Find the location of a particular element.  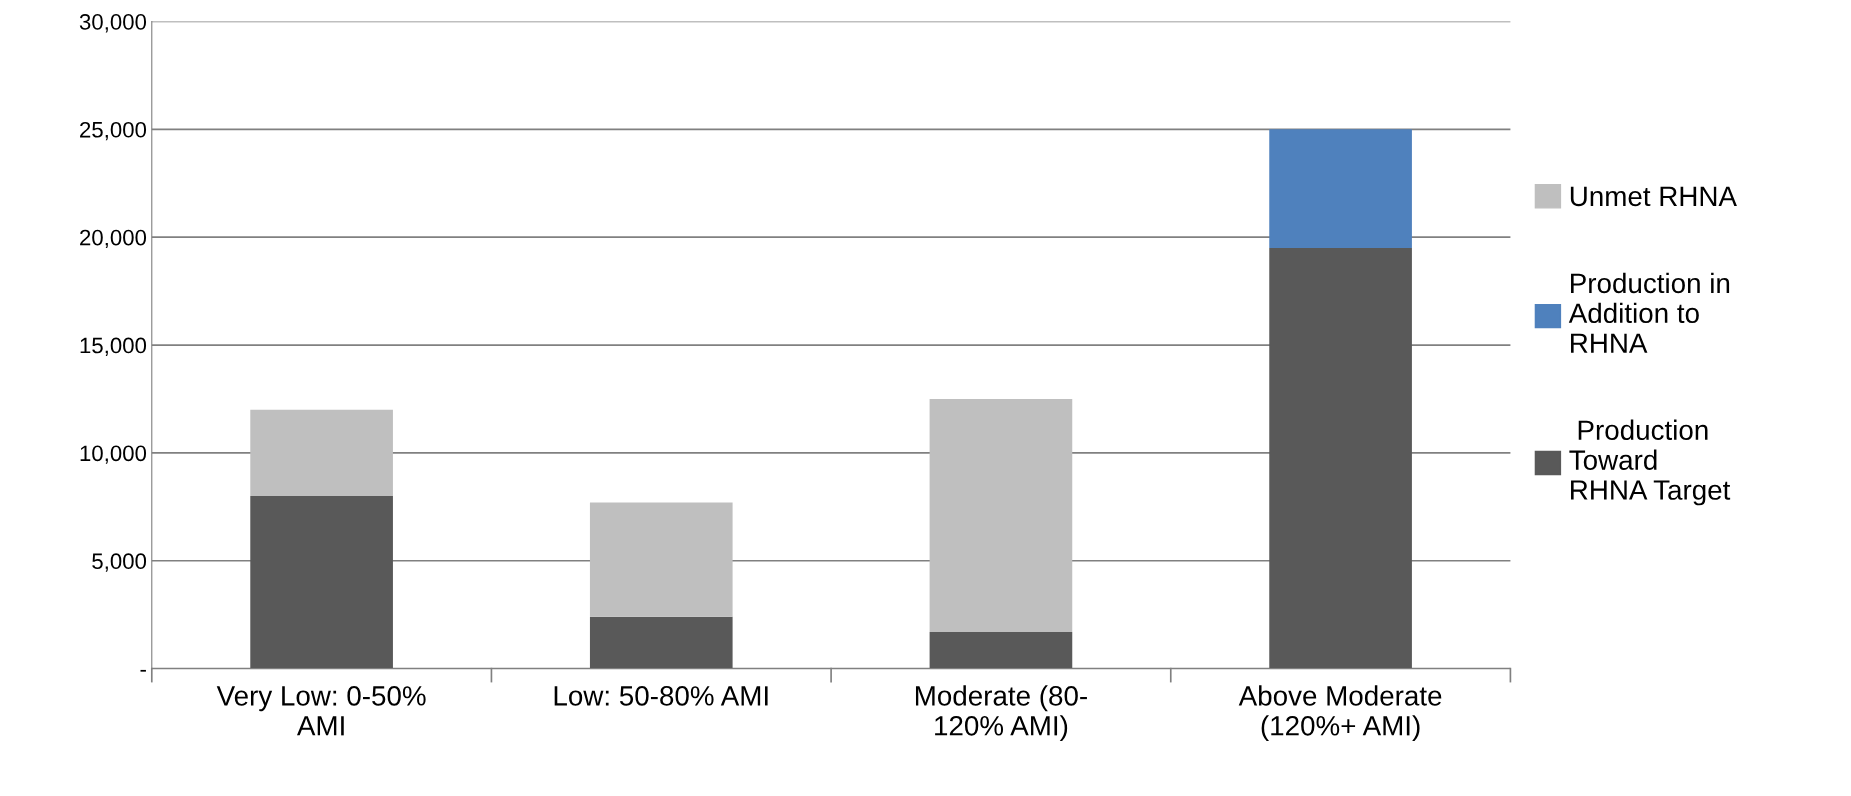

y-tick-label: - is located at coordinates (143, 670).